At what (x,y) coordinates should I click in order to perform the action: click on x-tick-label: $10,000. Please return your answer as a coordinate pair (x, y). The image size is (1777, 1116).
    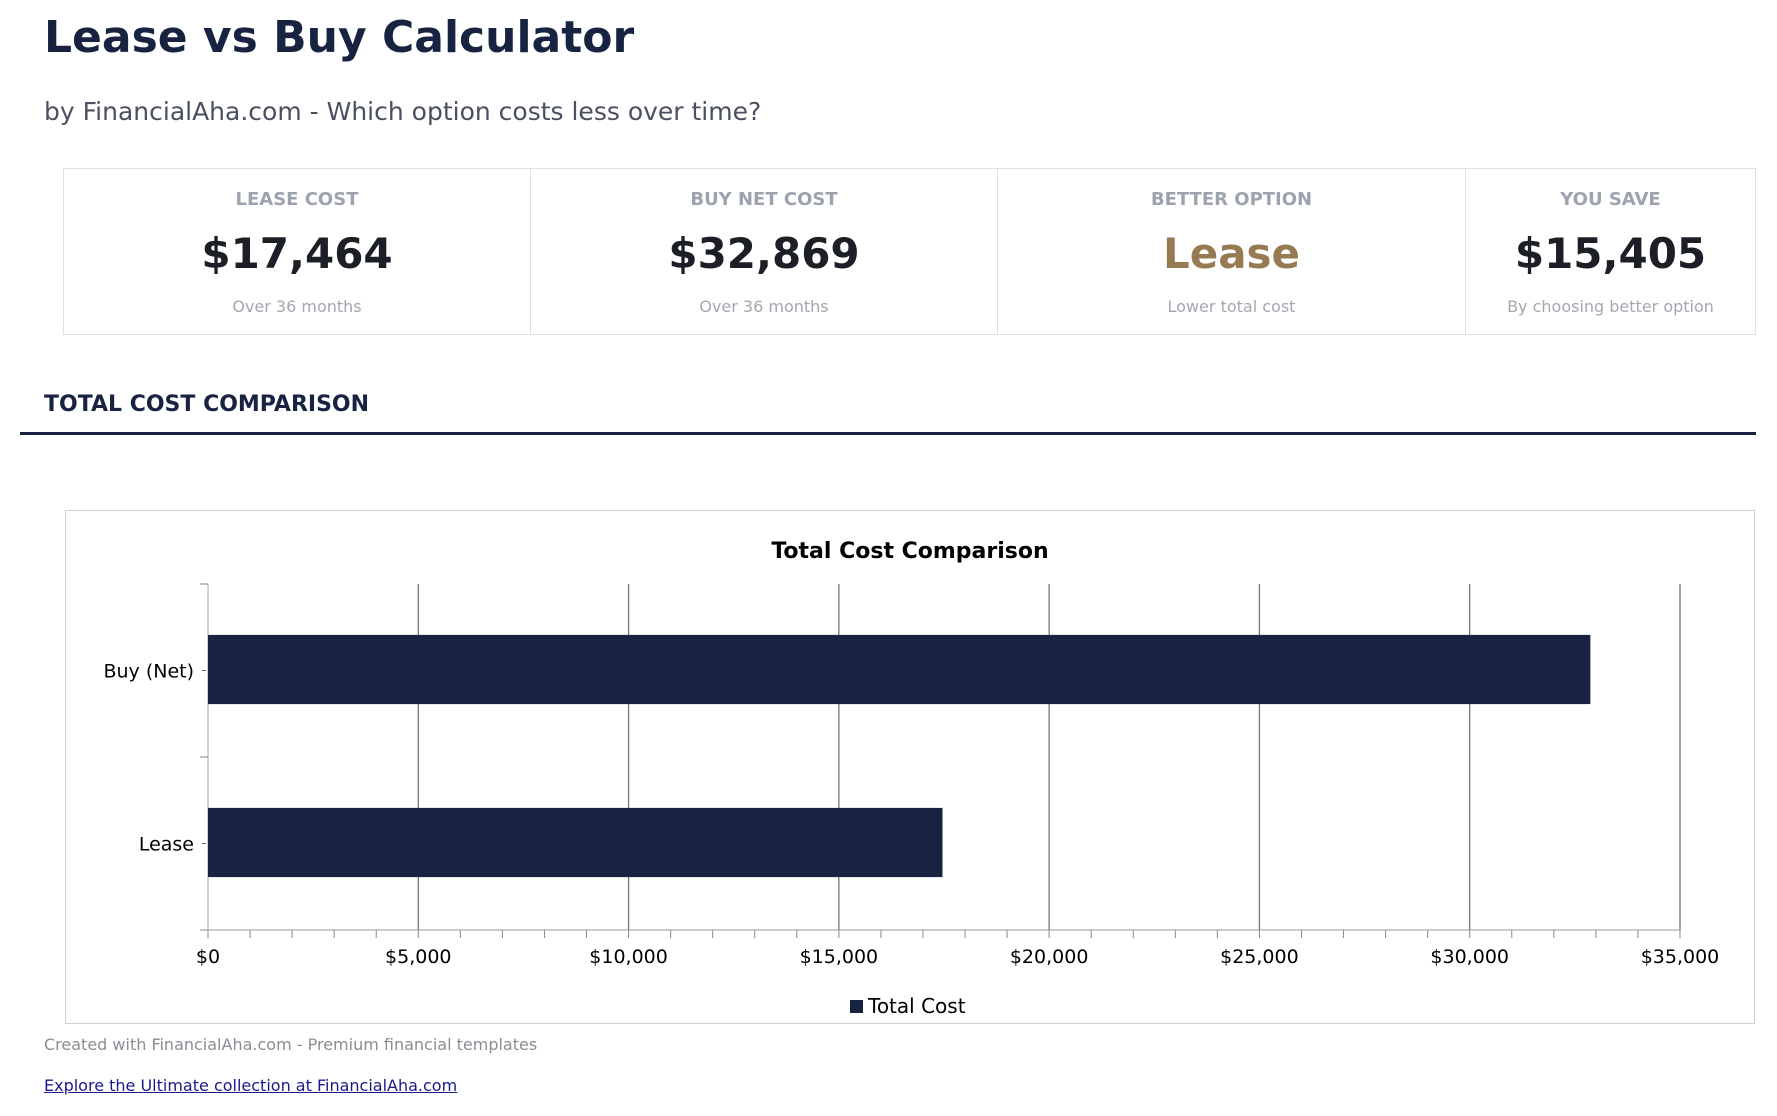
    Looking at the image, I should click on (628, 957).